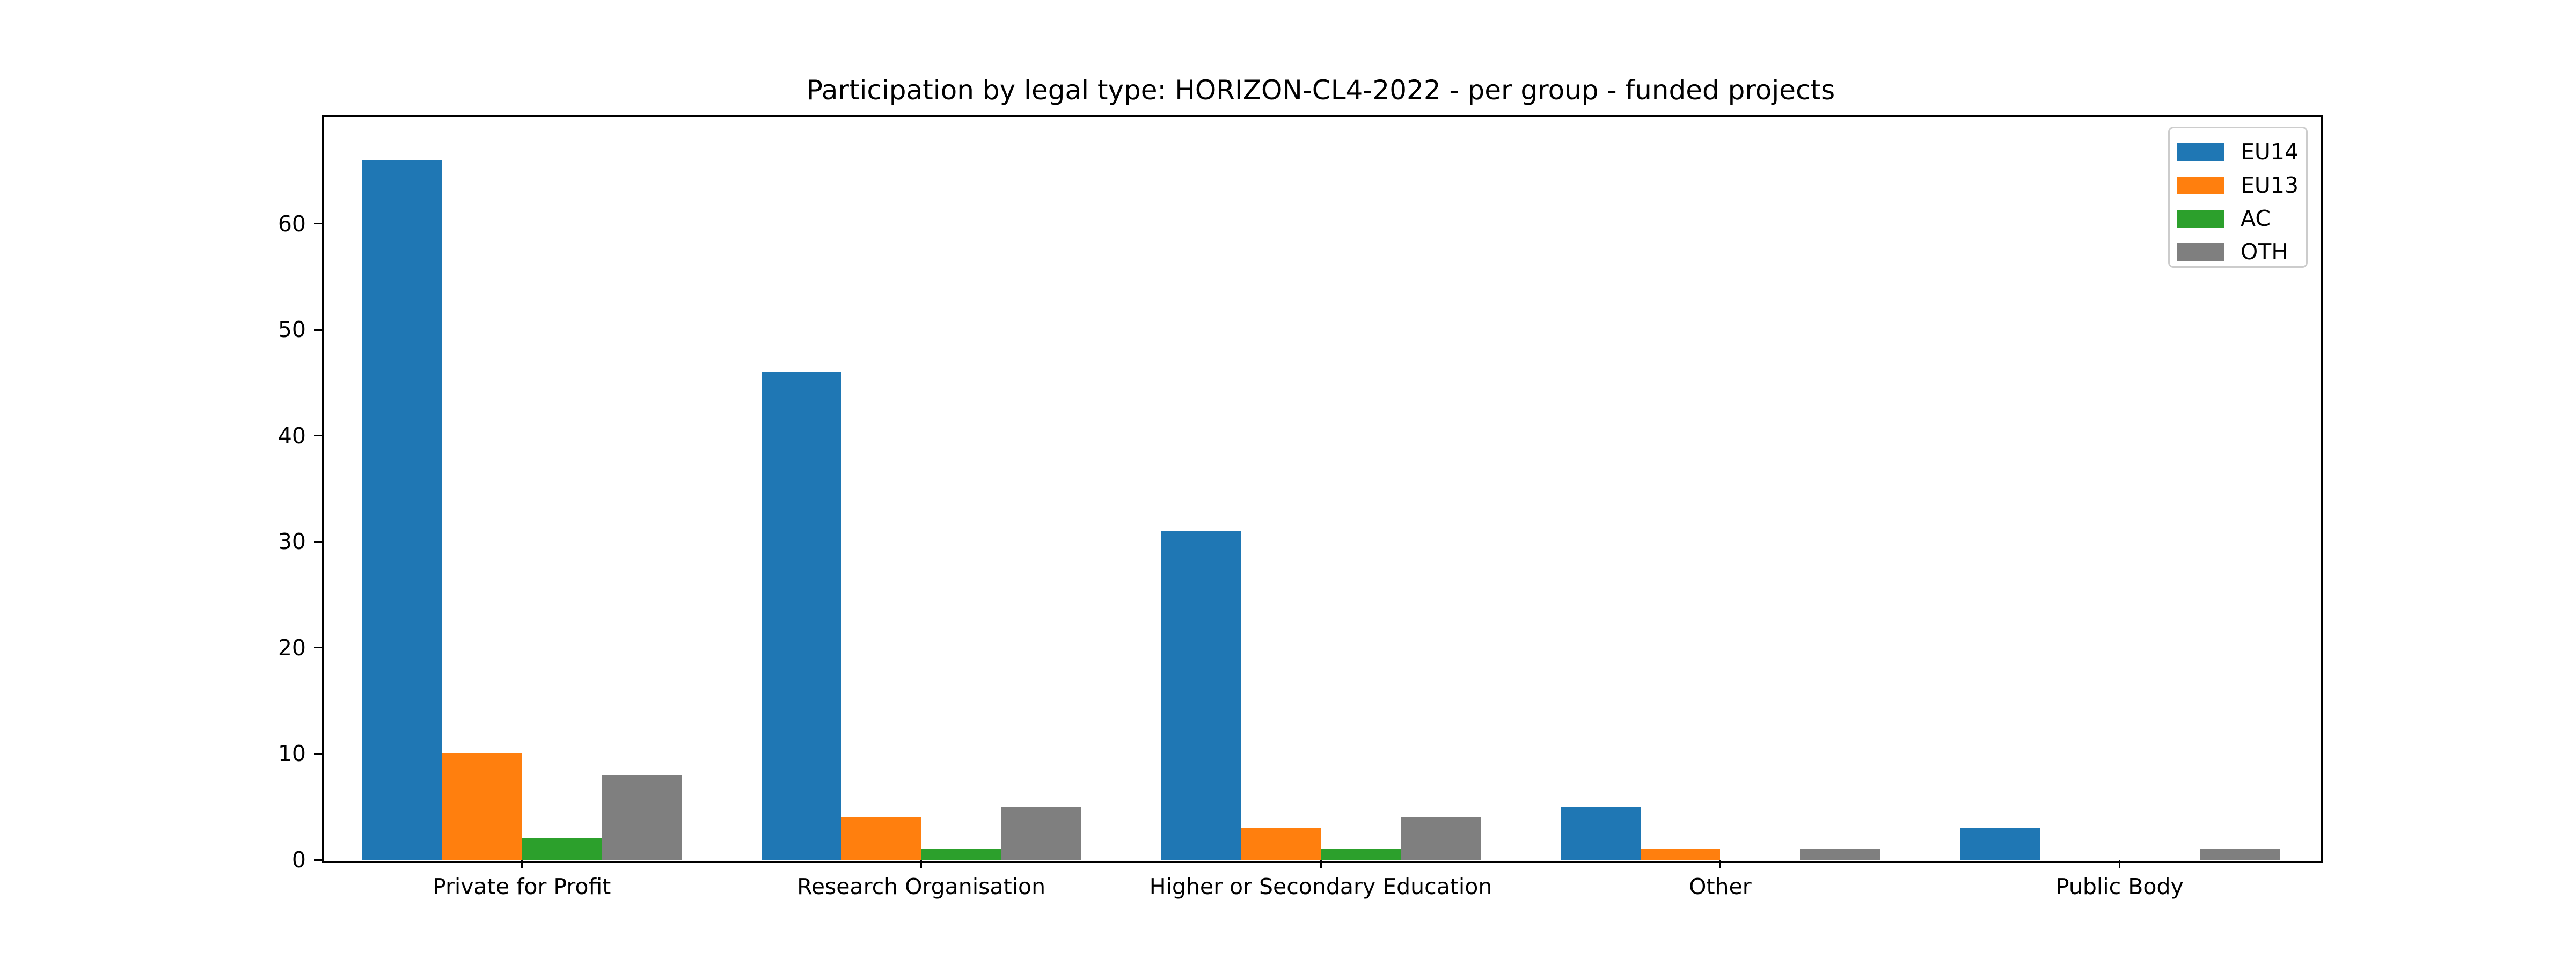  I want to click on legend-item-eu13: EU13, so click(2241, 185).